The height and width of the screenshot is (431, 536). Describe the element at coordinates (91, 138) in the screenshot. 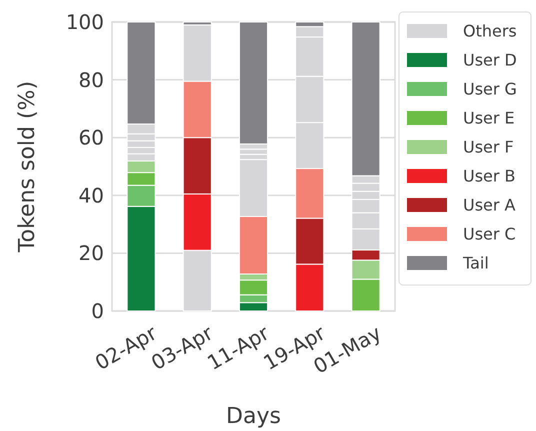

I see `y-tick-label: 60` at that location.